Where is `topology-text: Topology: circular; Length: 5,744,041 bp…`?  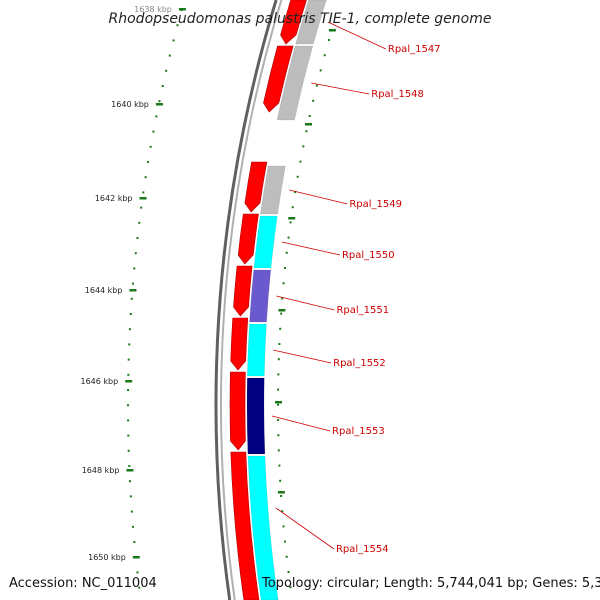
topology-text: Topology: circular; Length: 5,744,041 bp… is located at coordinates (430, 583).